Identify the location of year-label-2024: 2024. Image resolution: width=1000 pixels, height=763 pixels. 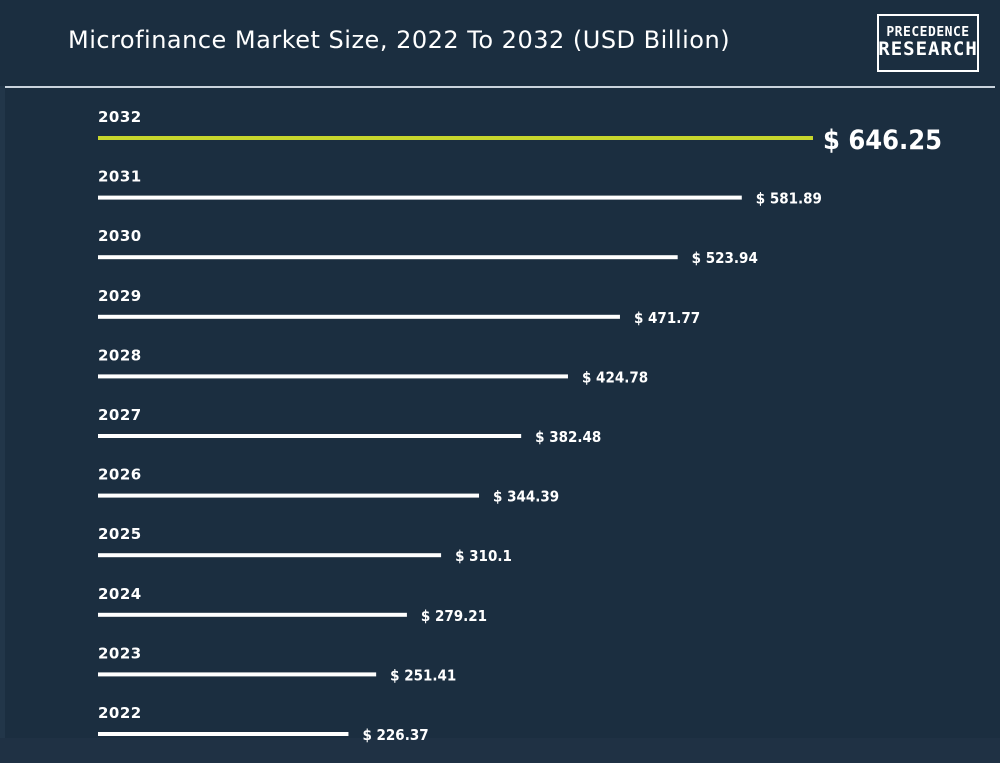
(120, 594).